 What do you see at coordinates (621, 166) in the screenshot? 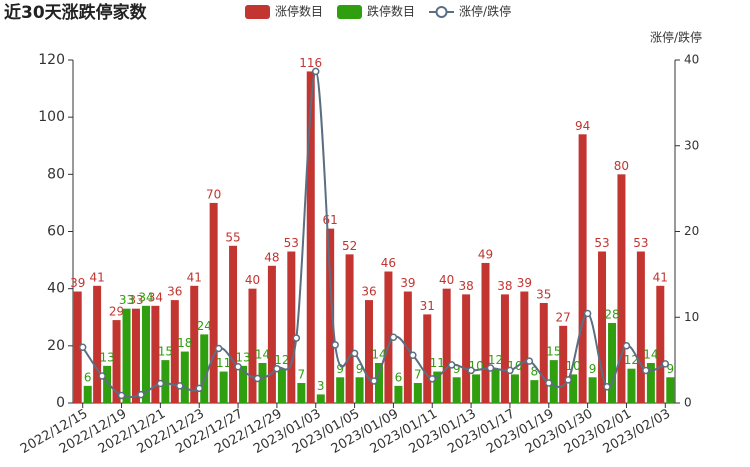
I see `bar-value-label: 80` at bounding box center [621, 166].